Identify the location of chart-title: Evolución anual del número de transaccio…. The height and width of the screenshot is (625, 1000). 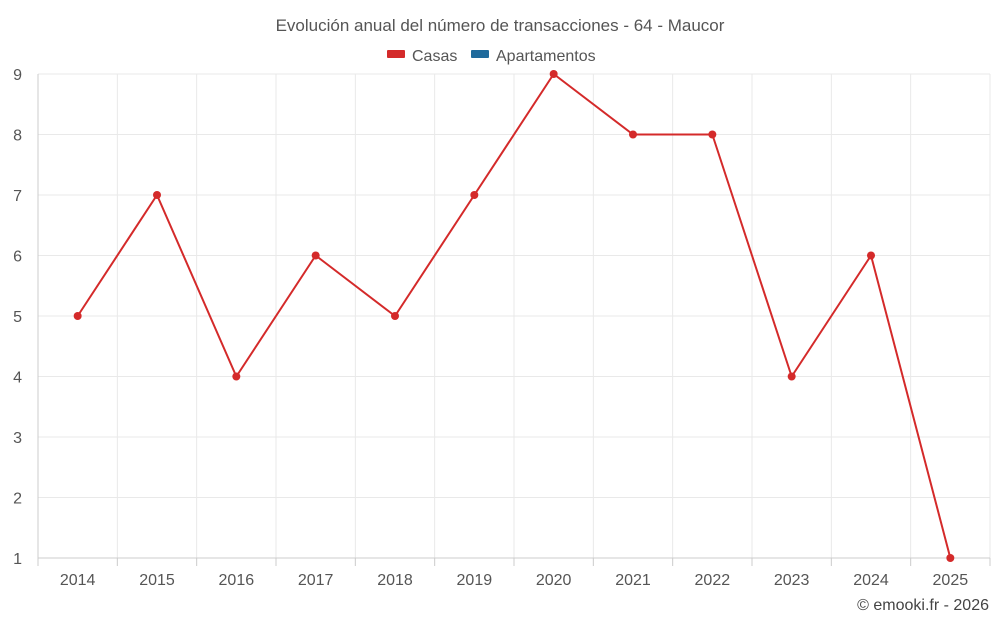
(500, 25).